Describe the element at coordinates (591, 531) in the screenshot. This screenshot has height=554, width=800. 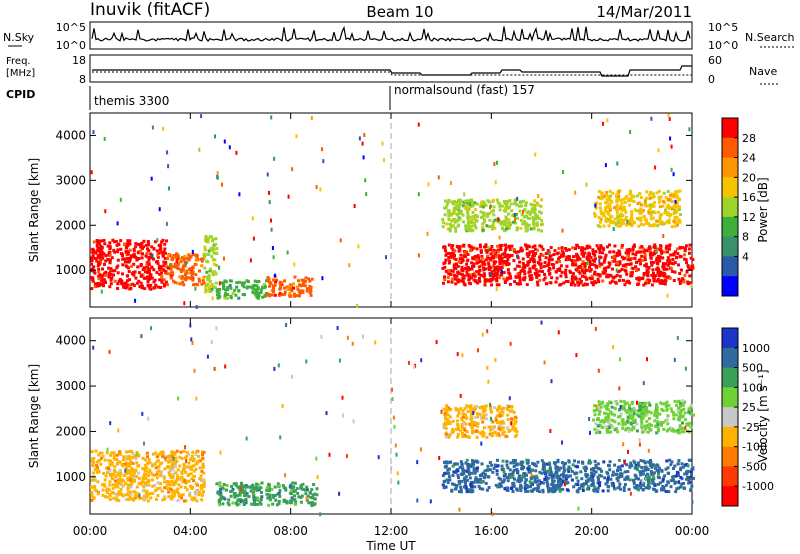
I see `x-tick-label: 20:00` at that location.